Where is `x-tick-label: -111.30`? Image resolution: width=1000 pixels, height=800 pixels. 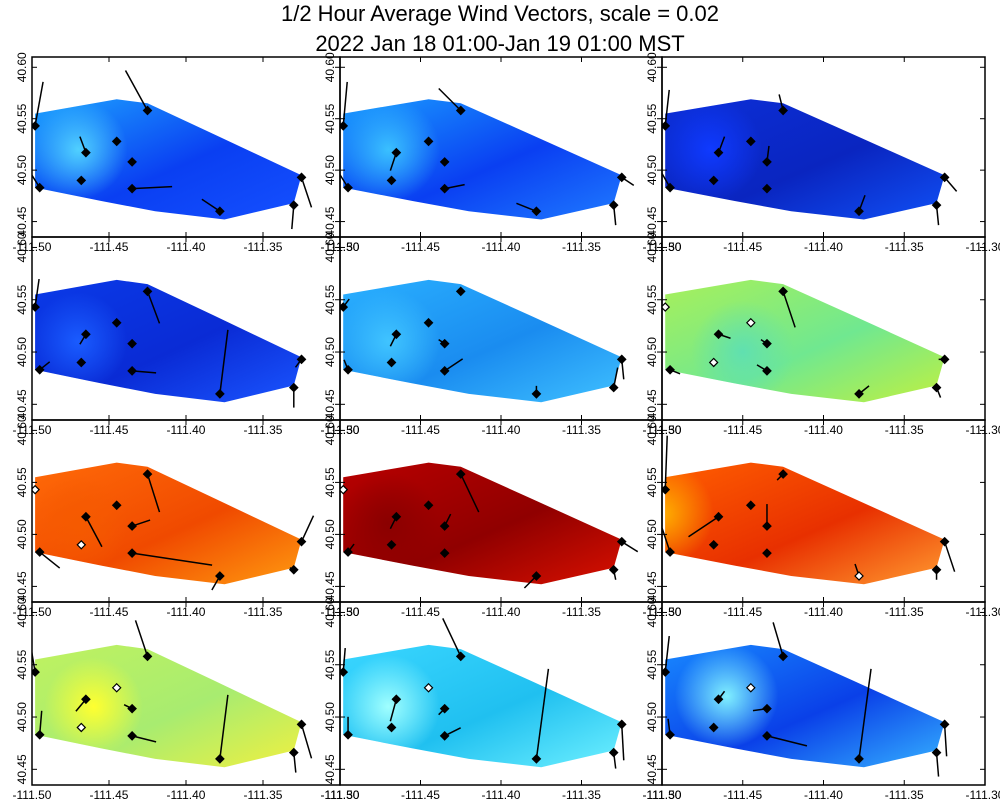 x-tick-label: -111.30 is located at coordinates (340, 794).